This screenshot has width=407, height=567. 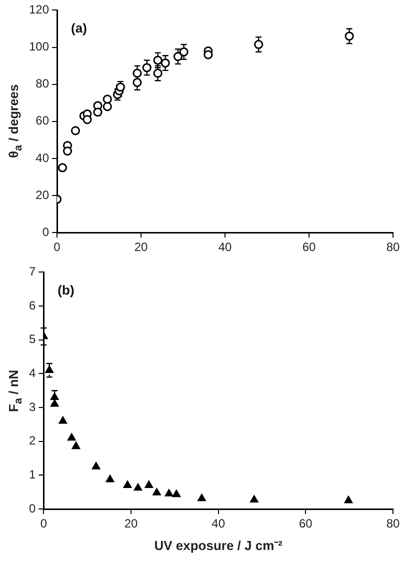 What do you see at coordinates (219, 545) in the screenshot?
I see `x-axis-title: UV exposure / J cm⁻²` at bounding box center [219, 545].